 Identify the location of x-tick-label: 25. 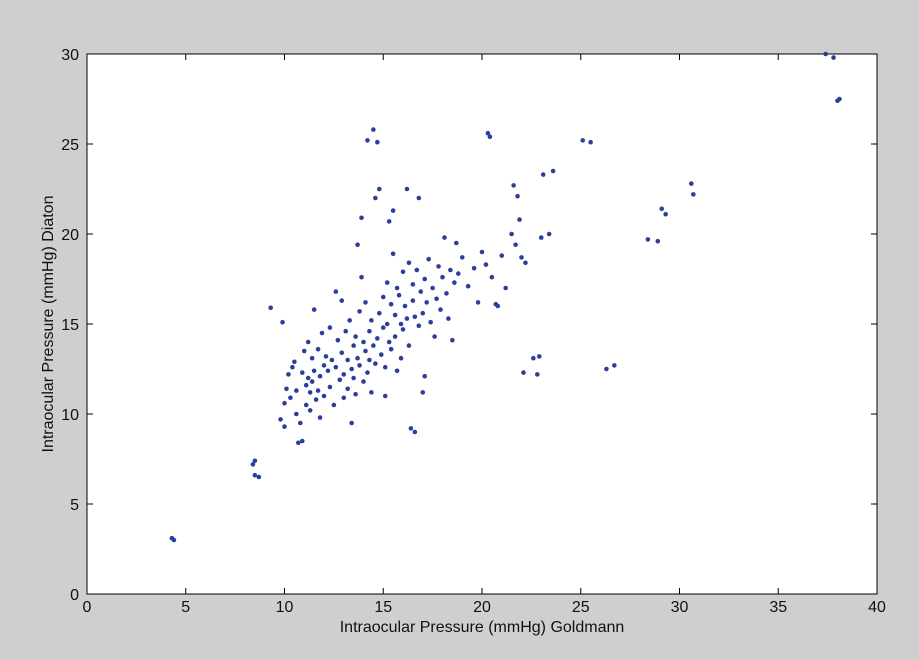
(581, 607).